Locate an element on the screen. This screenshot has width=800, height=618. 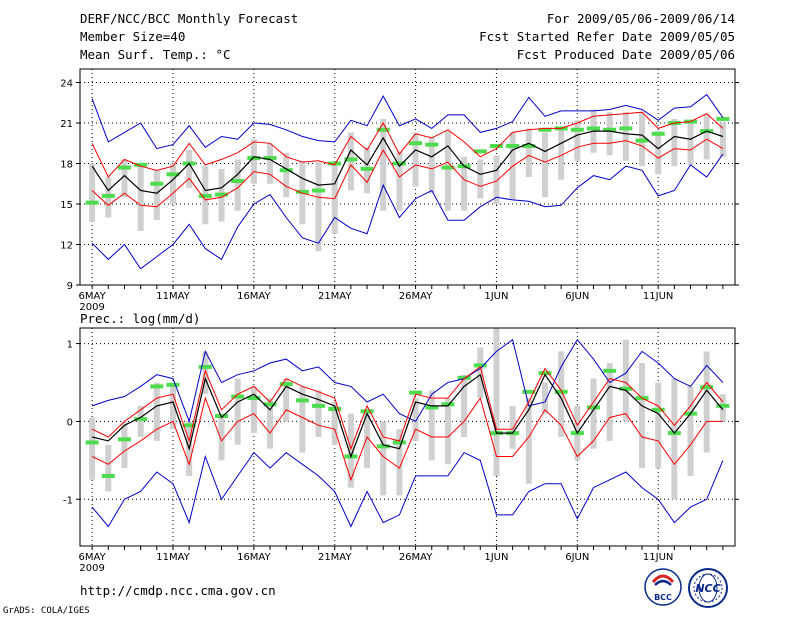
chart-title: DERF/NCC/BCC Monthly Forecast is located at coordinates (189, 18).